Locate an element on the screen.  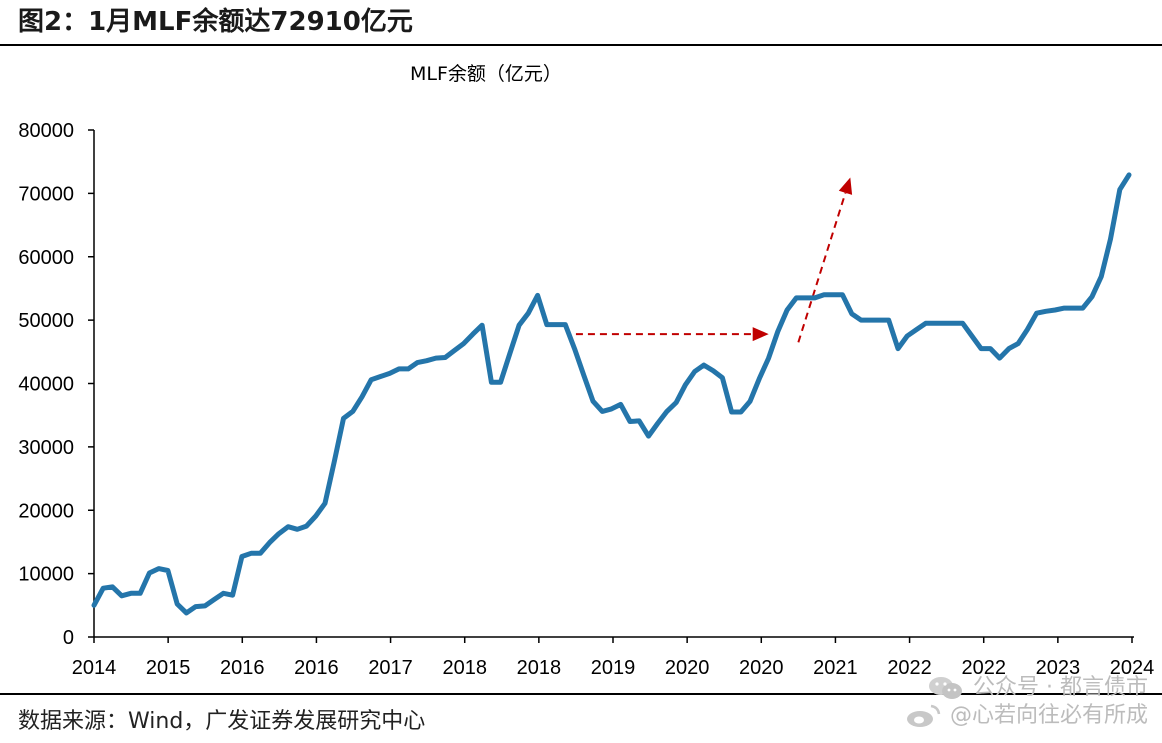
y-tick-label: 0 is located at coordinates (68, 638).